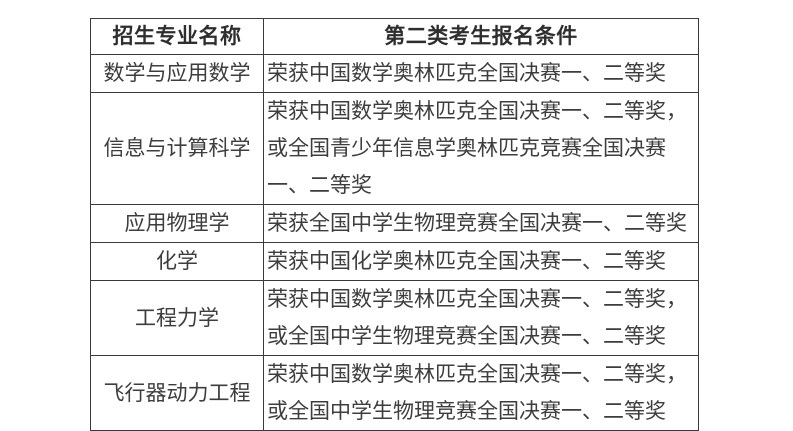 This screenshot has width=793, height=431. I want to click on col-header-major: 招生专业名称, so click(177, 36).